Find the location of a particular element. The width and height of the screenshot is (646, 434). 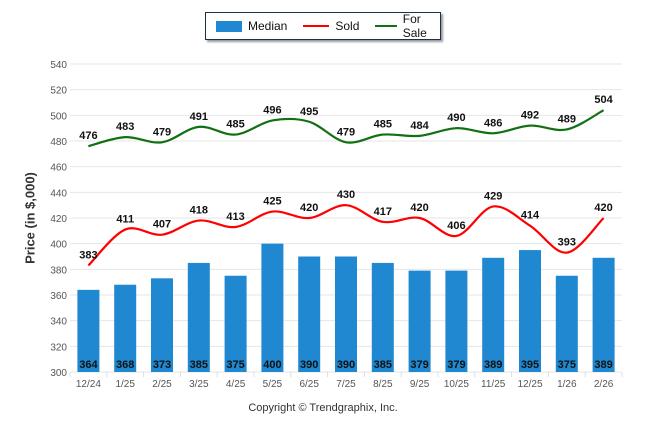

point-label-sold: 418 is located at coordinates (199, 211).